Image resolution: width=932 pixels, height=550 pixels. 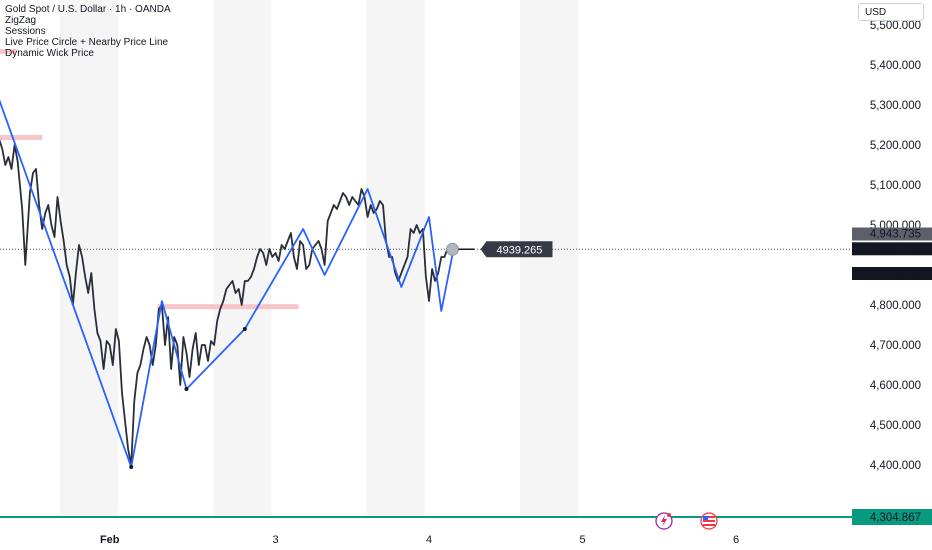 What do you see at coordinates (87, 42) in the screenshot?
I see `legend-indicator-live-price: Live Price Circle + Nearby Price Line` at bounding box center [87, 42].